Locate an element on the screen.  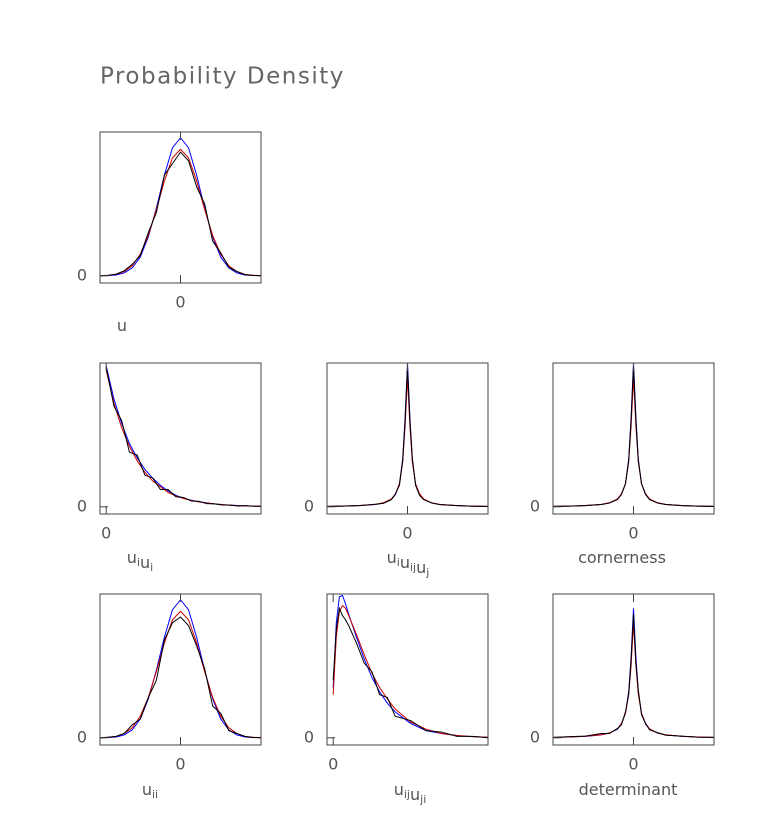
axis-label: u is located at coordinates (122, 325).